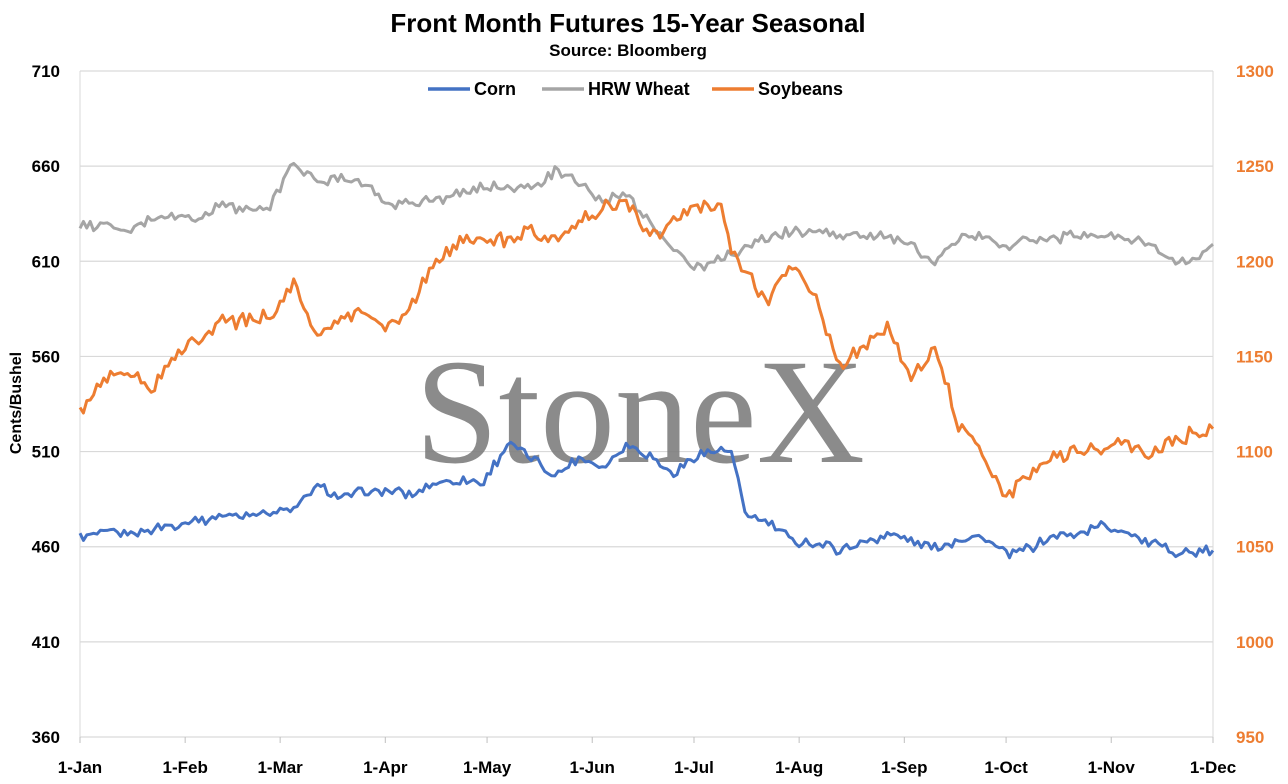 This screenshot has height=784, width=1288. I want to click on y2-tick-label: 1100, so click(1254, 452).